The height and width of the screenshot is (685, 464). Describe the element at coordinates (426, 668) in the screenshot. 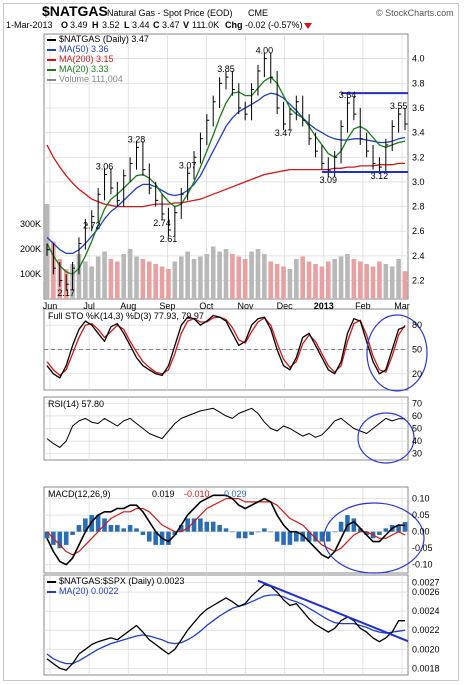

I see `y-tick-label: 0.0018` at that location.